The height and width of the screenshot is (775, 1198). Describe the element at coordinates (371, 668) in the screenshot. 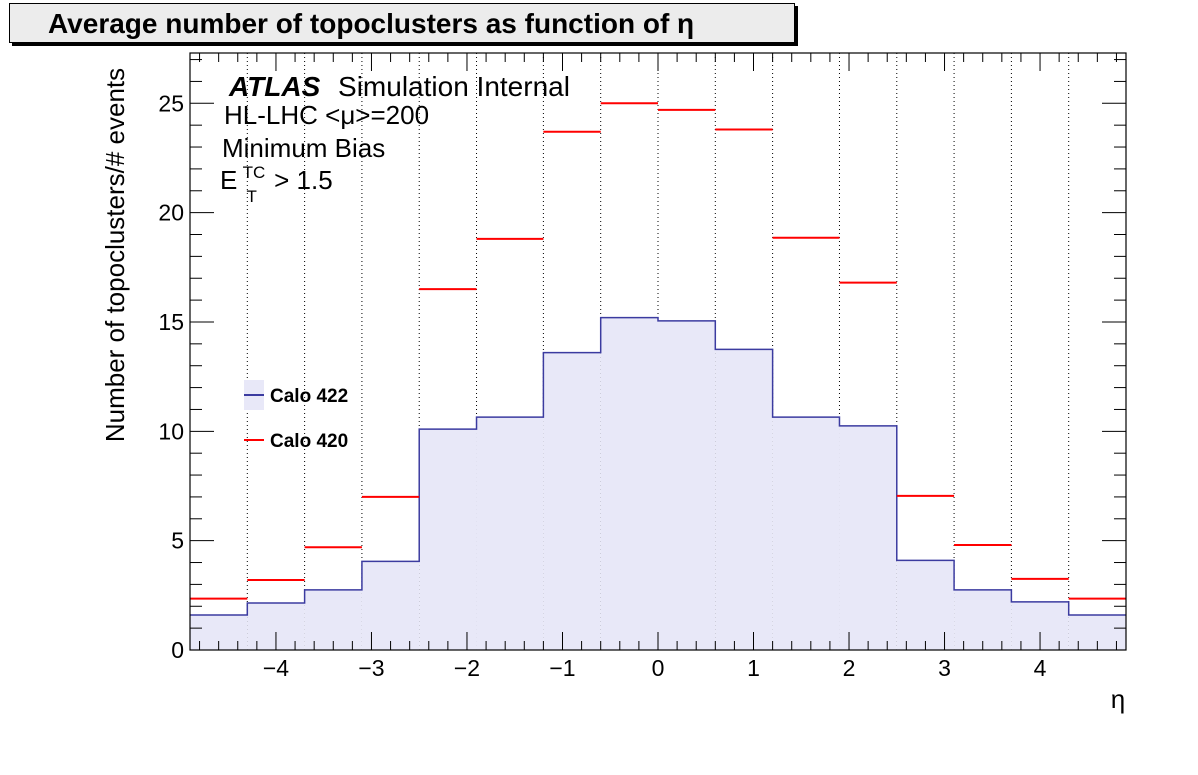

I see `x-tick-label-1: −3` at that location.